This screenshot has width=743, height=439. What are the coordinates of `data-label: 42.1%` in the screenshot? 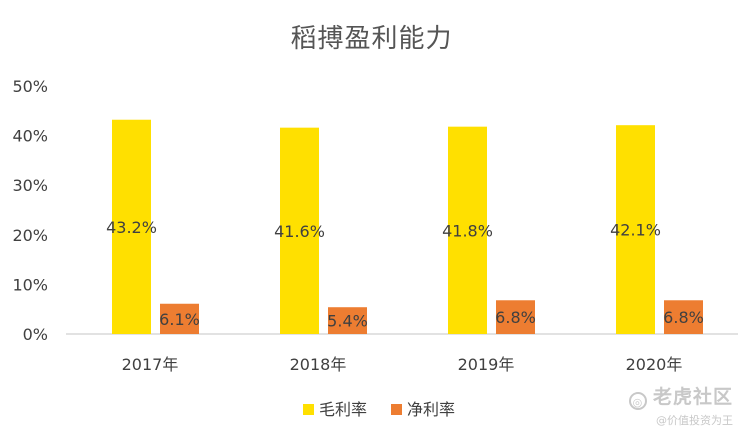 It's located at (635, 230).